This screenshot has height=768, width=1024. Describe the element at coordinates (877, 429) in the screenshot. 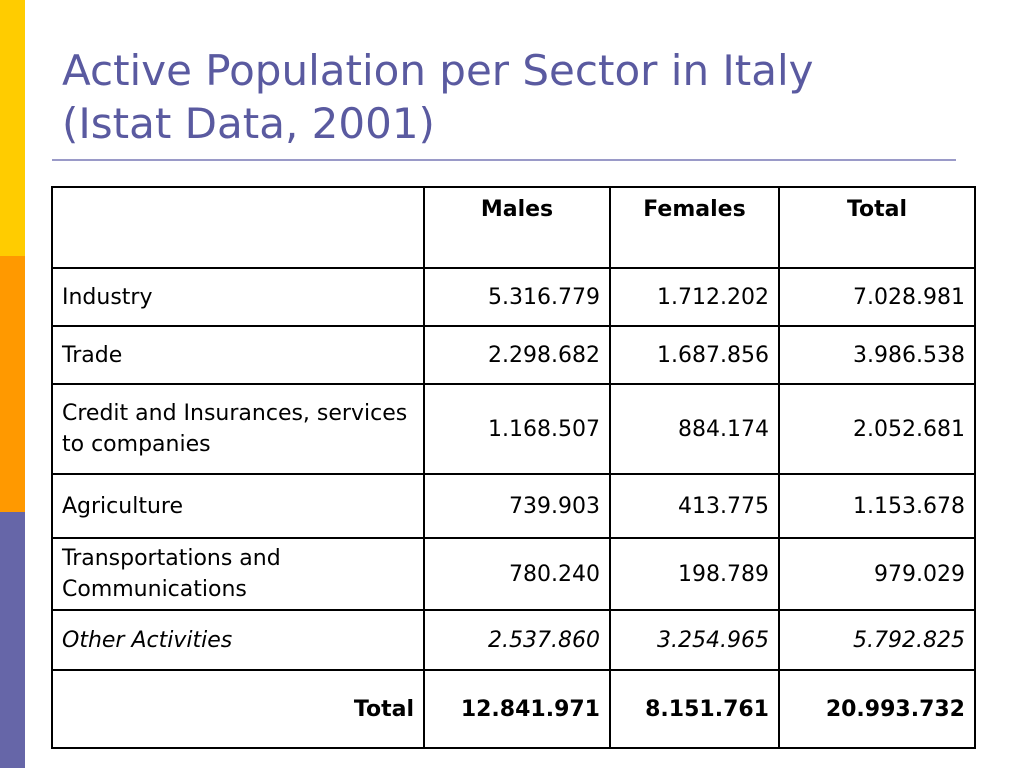

I see `cell-total: 2.052.681` at that location.